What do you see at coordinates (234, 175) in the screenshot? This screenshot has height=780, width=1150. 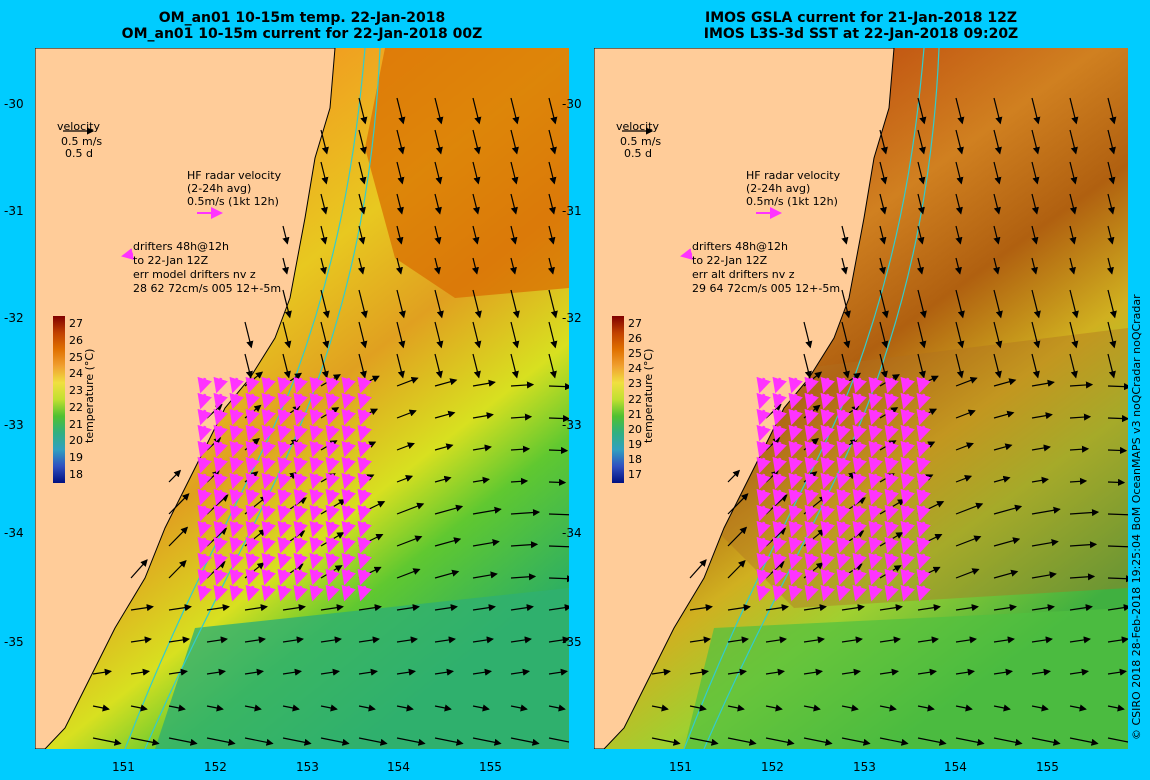 I see `left-hf-label1: HF radar velocity` at bounding box center [234, 175].